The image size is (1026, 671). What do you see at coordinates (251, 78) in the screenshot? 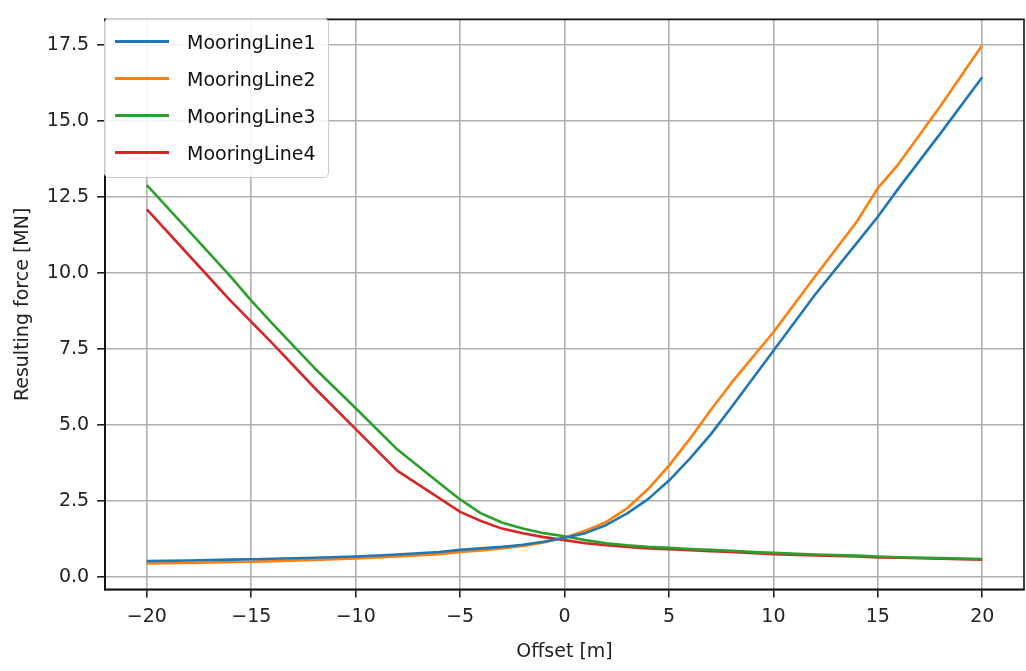
I see `legend-label: MooringLine2` at bounding box center [251, 78].